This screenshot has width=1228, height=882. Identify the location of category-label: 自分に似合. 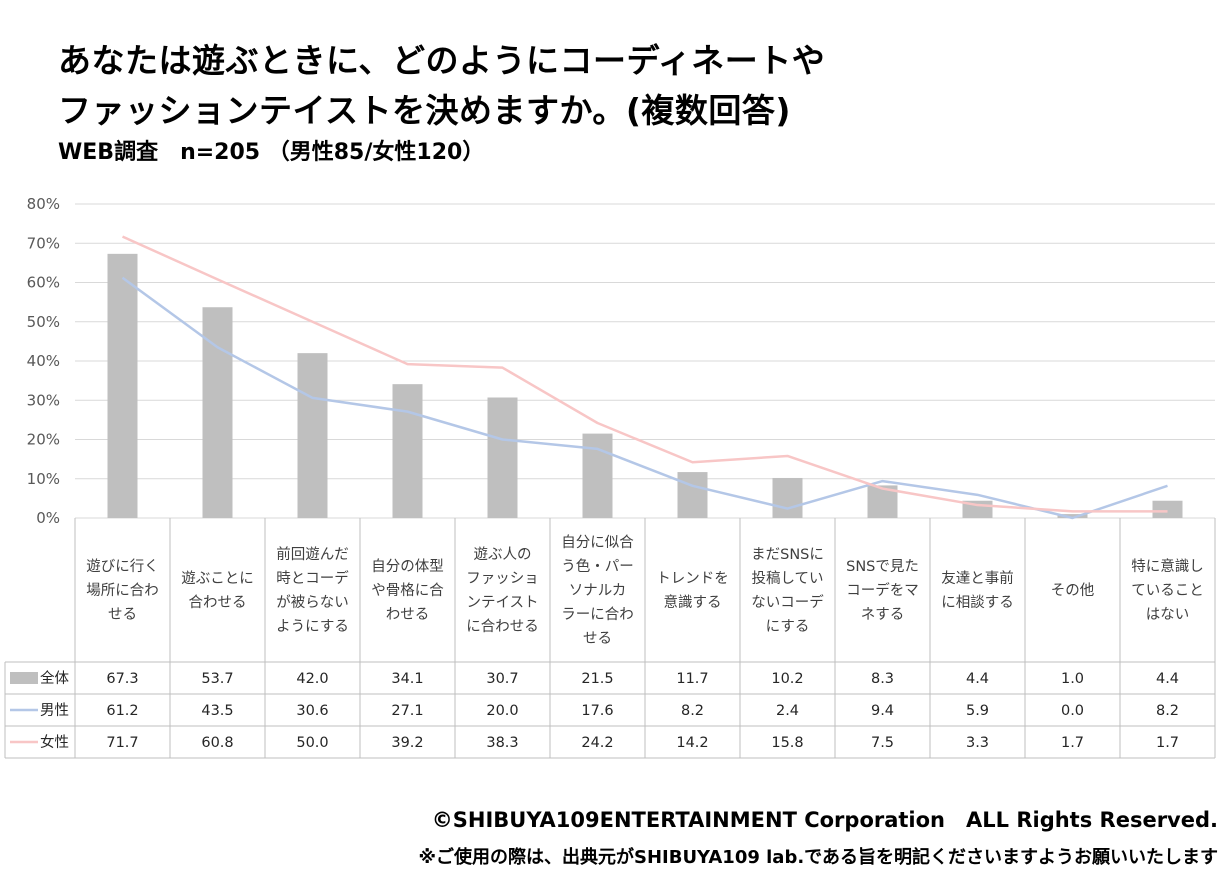
(597, 542).